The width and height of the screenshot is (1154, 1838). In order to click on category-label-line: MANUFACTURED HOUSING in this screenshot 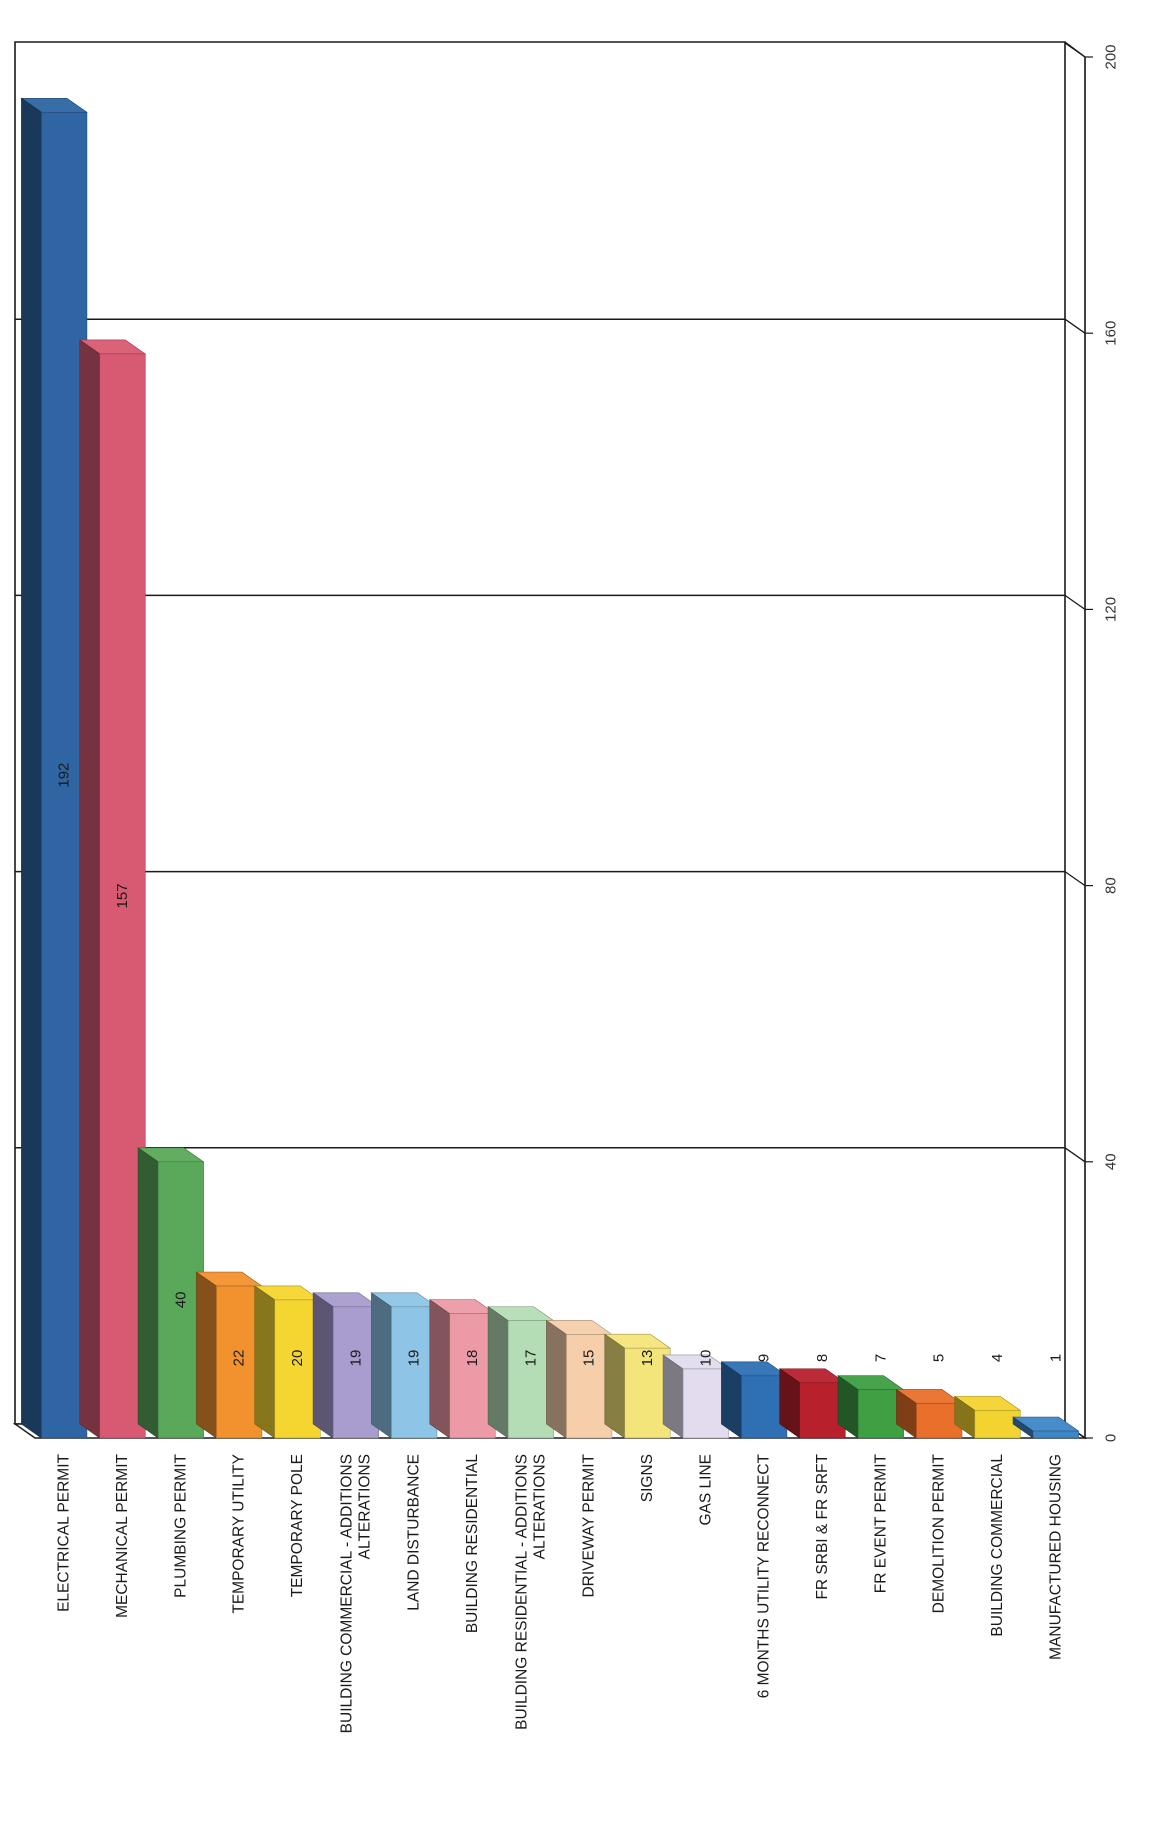, I will do `click(1055, 1557)`.